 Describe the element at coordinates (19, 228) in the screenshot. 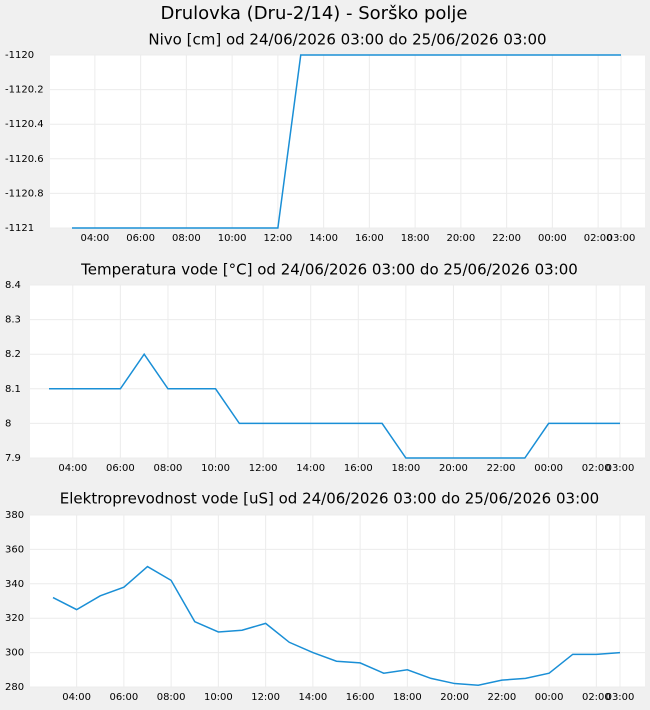

I see `y-tick-label: -1121` at that location.